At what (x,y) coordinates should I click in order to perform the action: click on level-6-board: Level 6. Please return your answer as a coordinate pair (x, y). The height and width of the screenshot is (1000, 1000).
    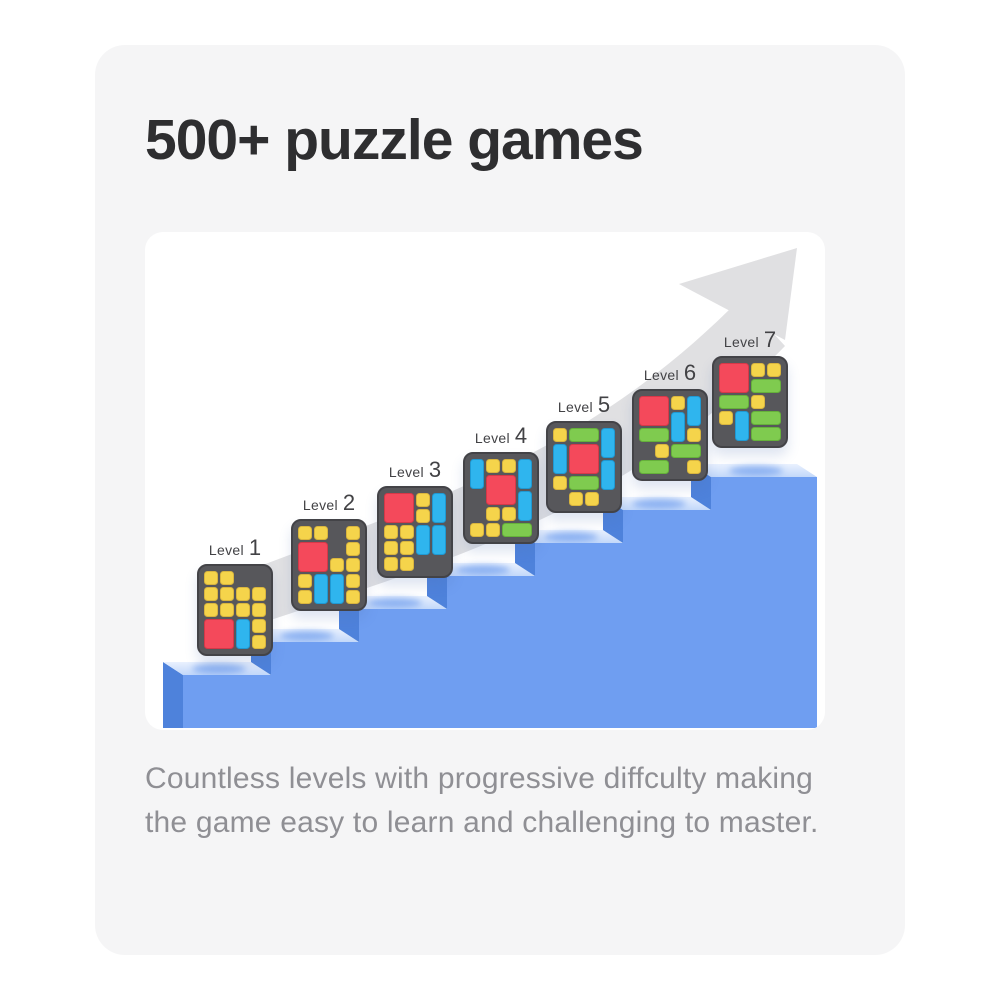
    Looking at the image, I should click on (670, 420).